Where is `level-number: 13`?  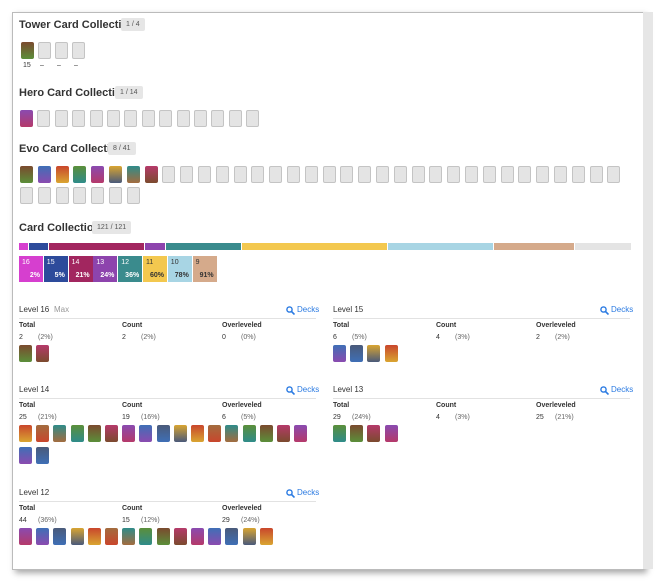 level-number: 13 is located at coordinates (100, 262).